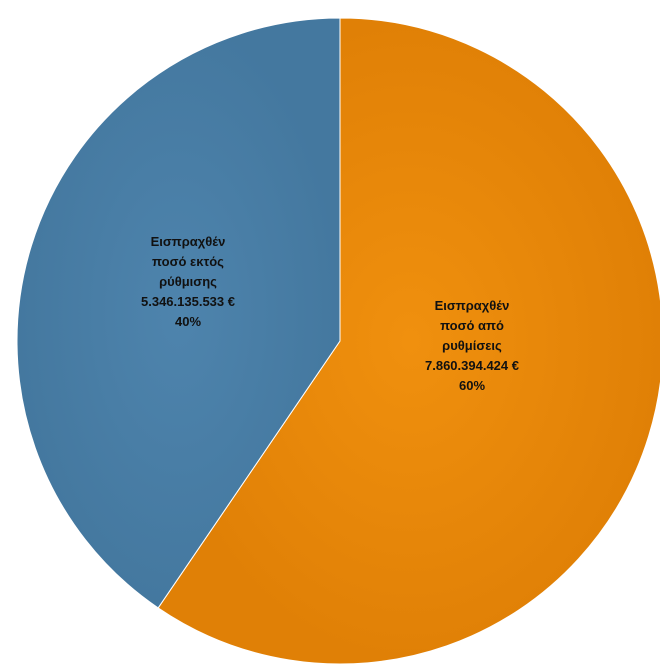 The height and width of the screenshot is (666, 660). Describe the element at coordinates (472, 305) in the screenshot. I see `slice-0-line-1: Εισπραχθέν` at that location.